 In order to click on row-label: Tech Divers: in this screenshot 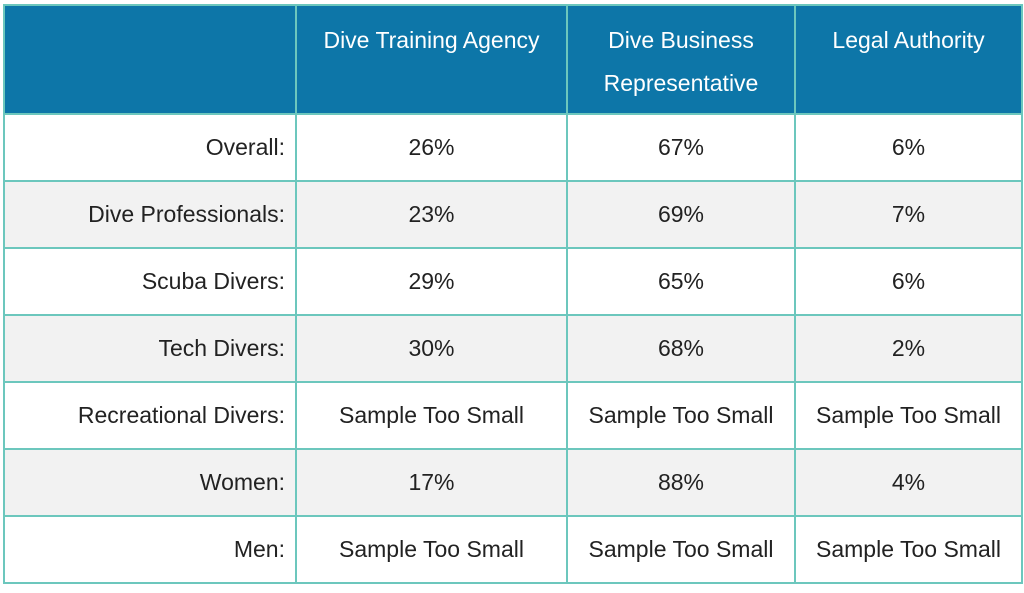, I will do `click(150, 348)`.